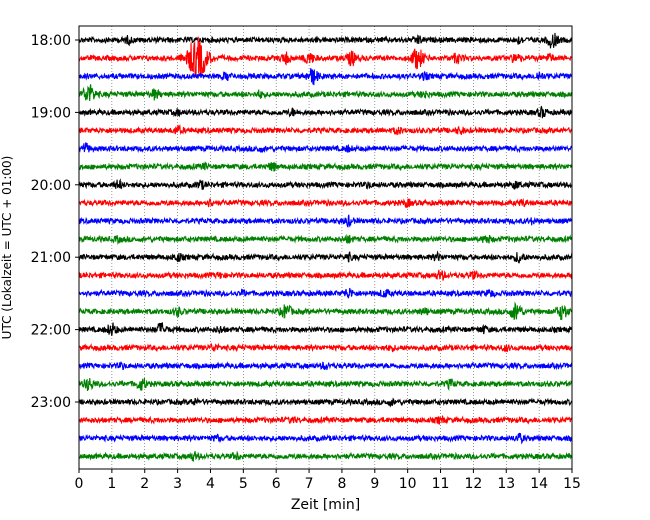 The height and width of the screenshot is (520, 650). Describe the element at coordinates (325, 148) in the screenshot. I see `trace-1930` at that location.